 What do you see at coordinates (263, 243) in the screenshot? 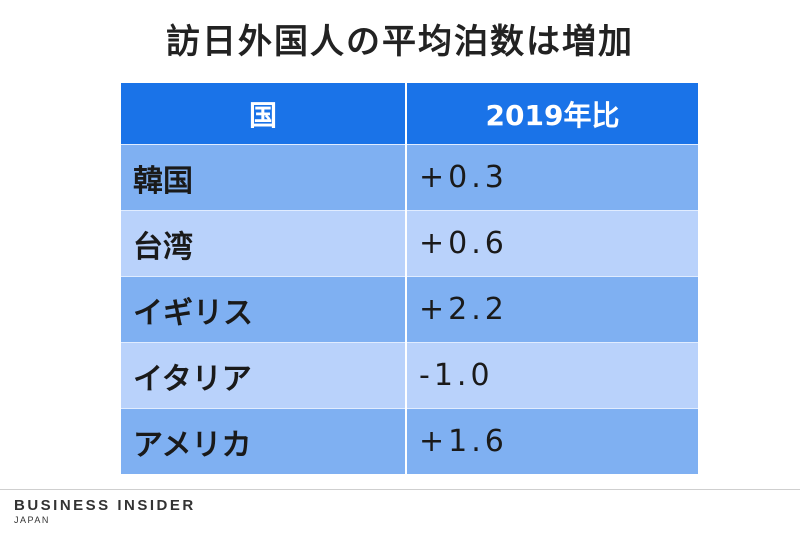
I see `country-cell: 台湾` at bounding box center [263, 243].